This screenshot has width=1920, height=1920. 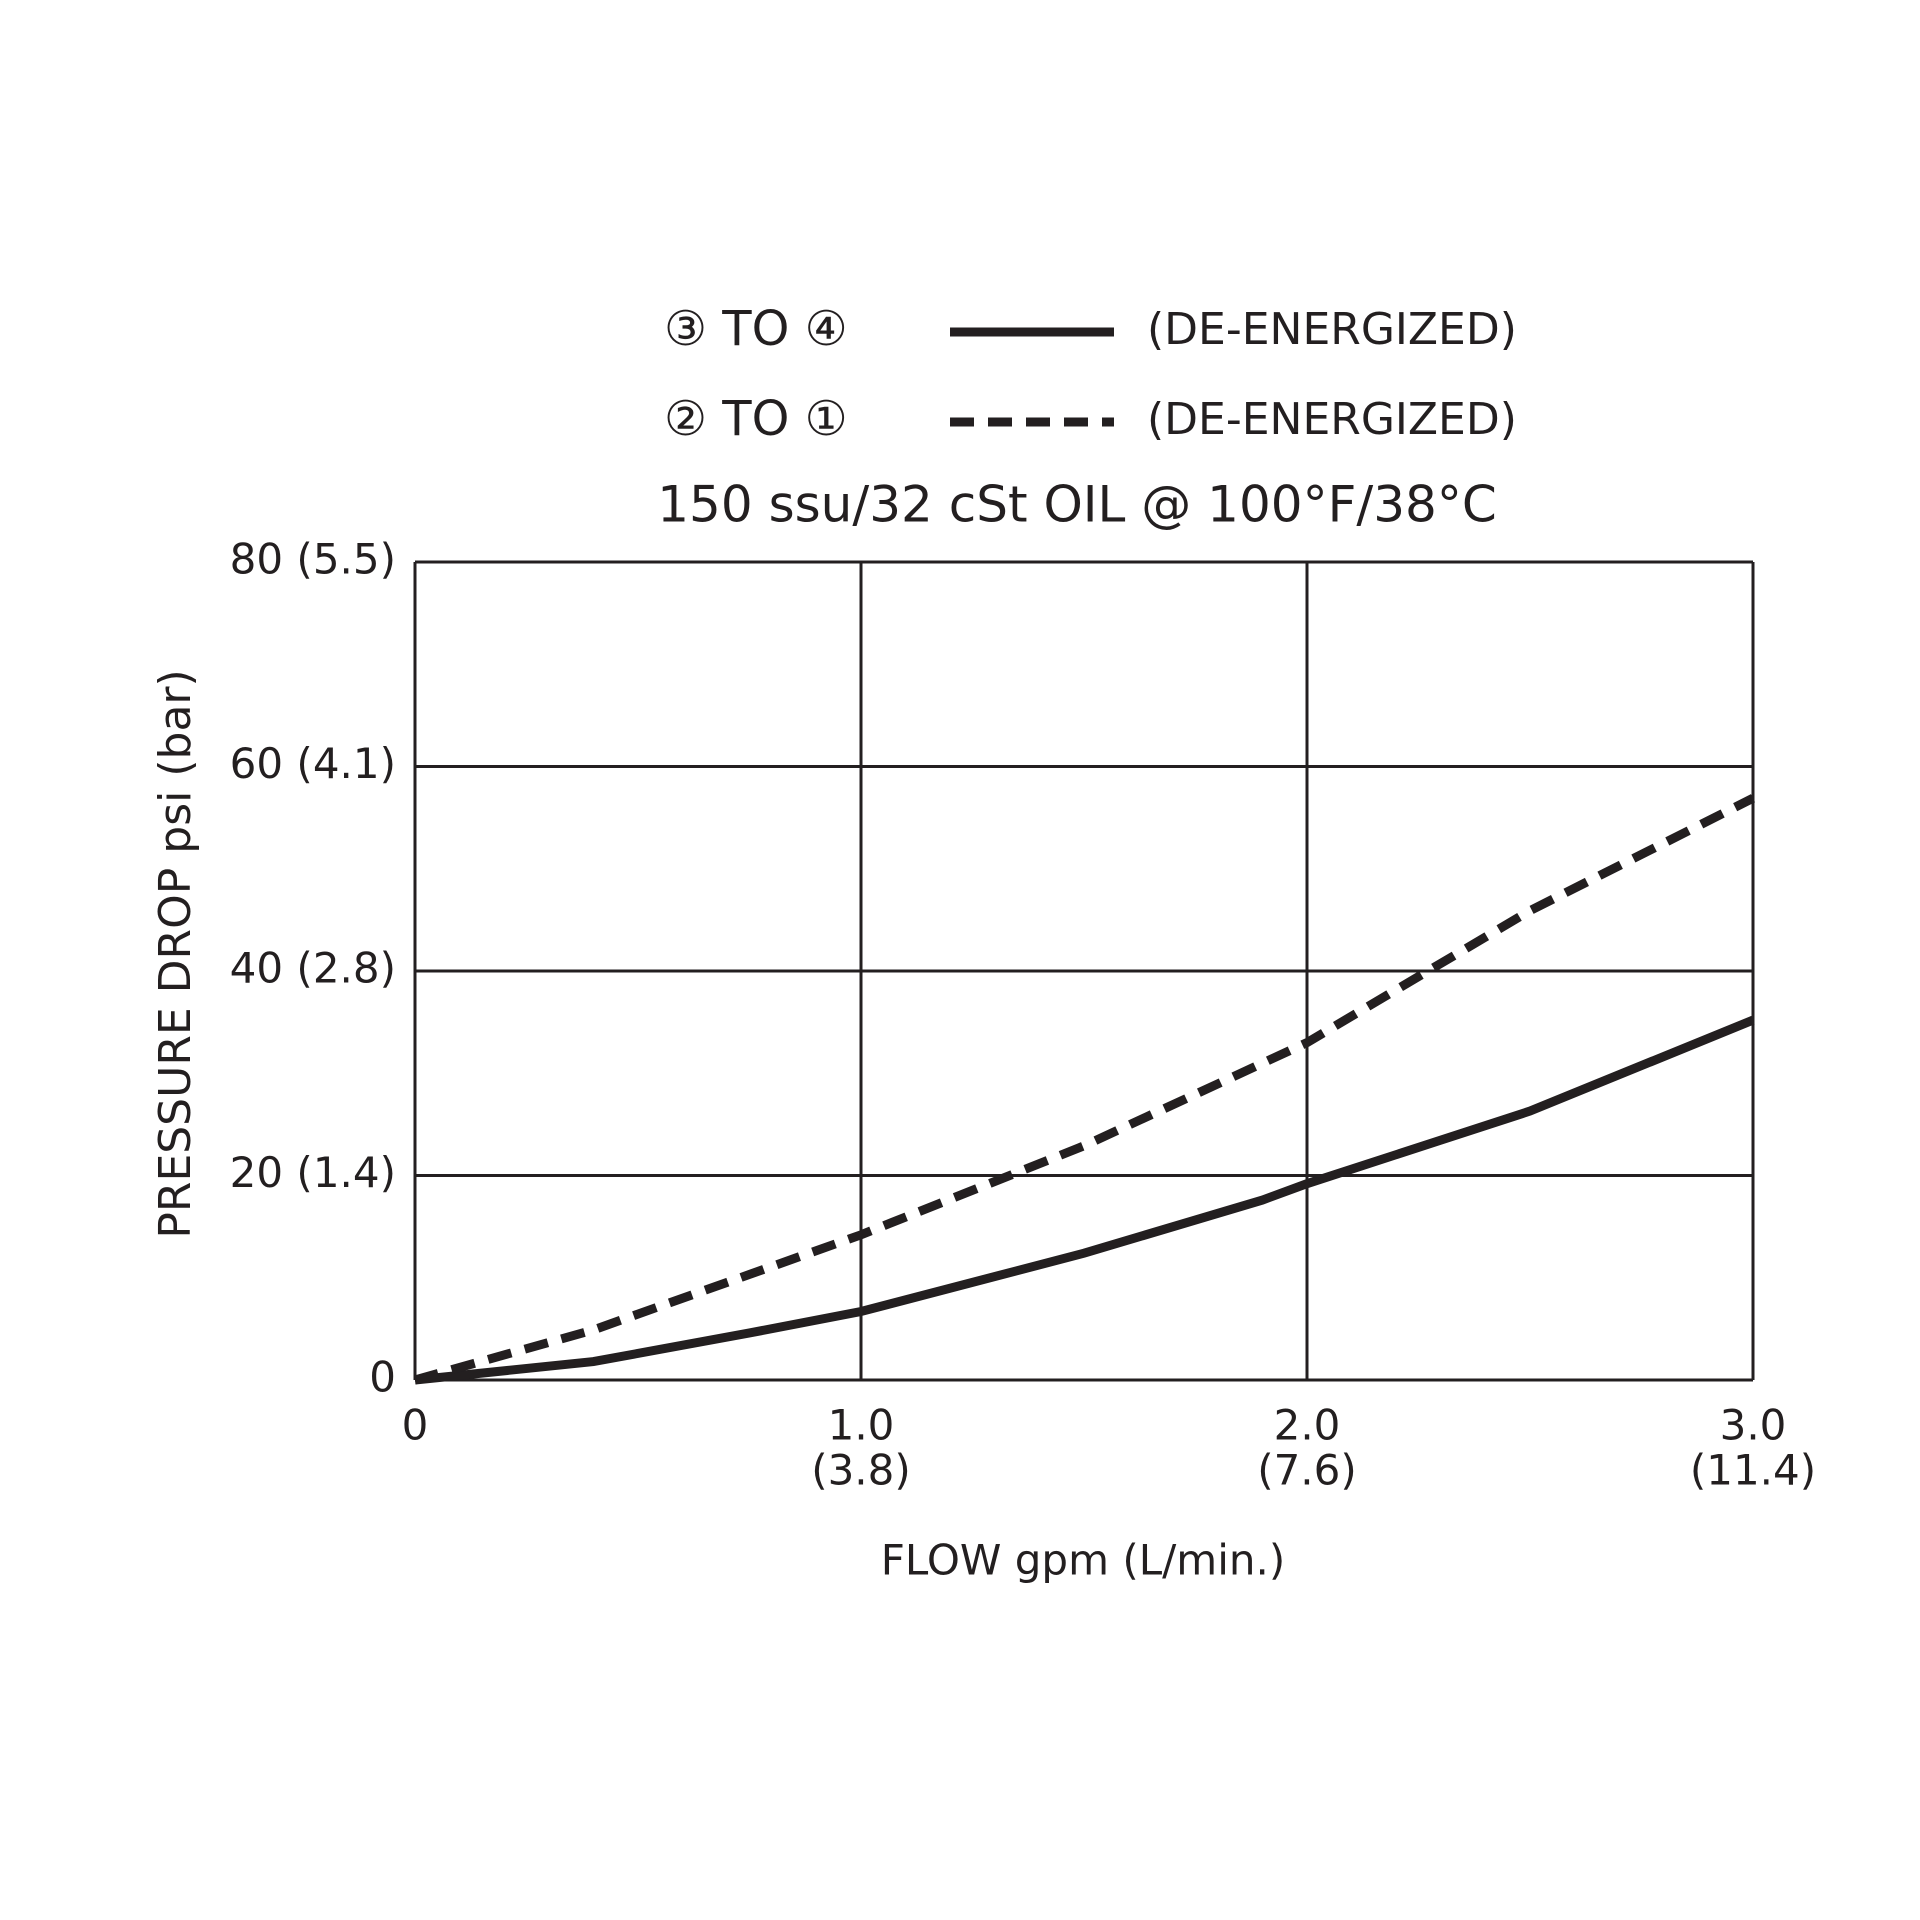 I want to click on x-tick-sublabel: (7.6), so click(x=1307, y=1470).